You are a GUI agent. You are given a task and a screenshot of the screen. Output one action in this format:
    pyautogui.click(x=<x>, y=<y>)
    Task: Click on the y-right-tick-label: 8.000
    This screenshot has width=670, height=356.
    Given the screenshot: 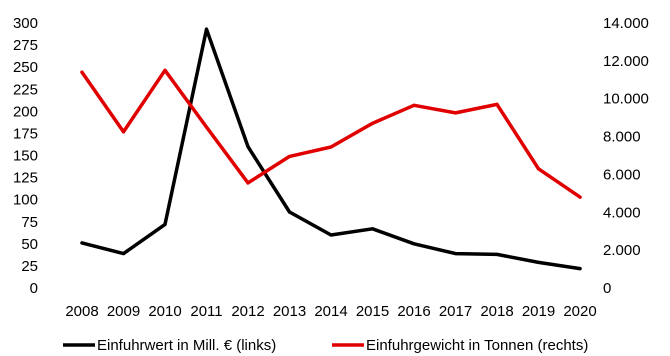 What is the action you would take?
    pyautogui.click(x=622, y=137)
    